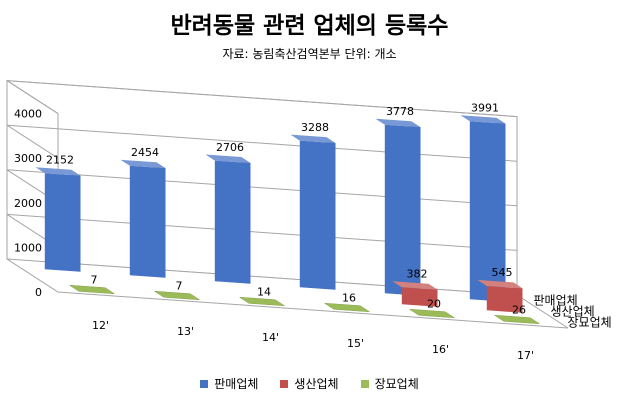 The image size is (619, 408). I want to click on y-tick-label: 3000, so click(28, 158).